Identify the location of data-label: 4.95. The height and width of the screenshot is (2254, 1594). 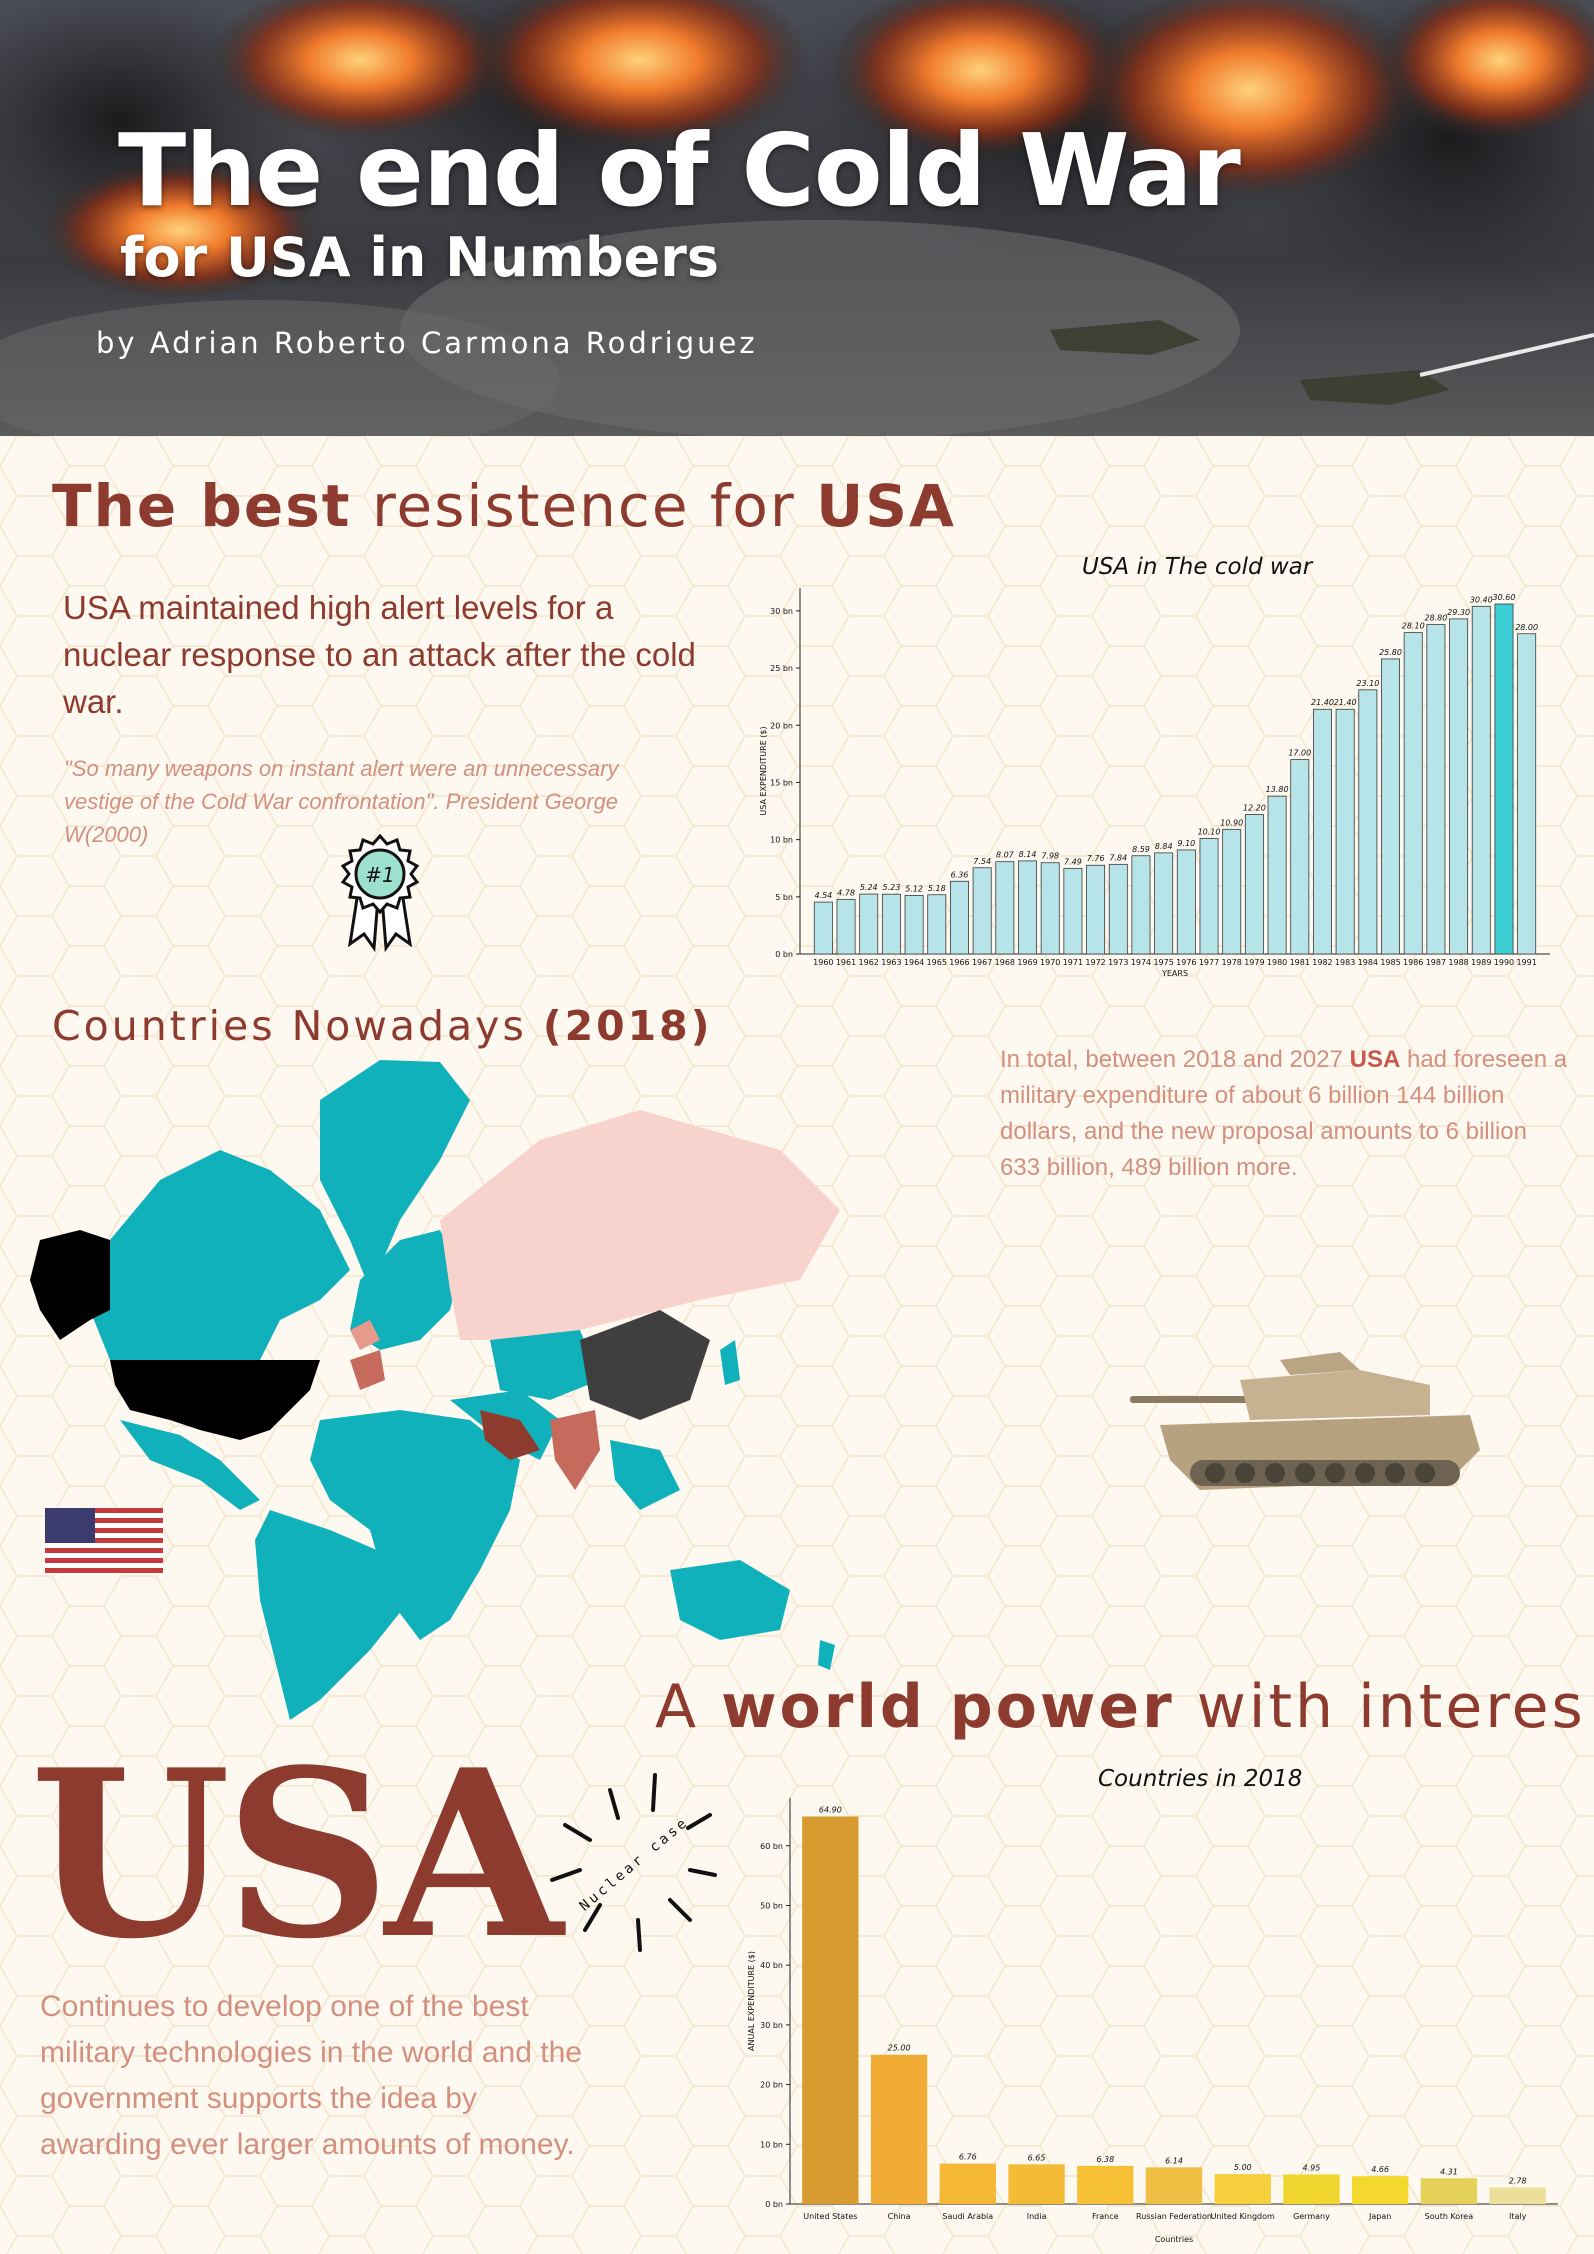
(1312, 2167).